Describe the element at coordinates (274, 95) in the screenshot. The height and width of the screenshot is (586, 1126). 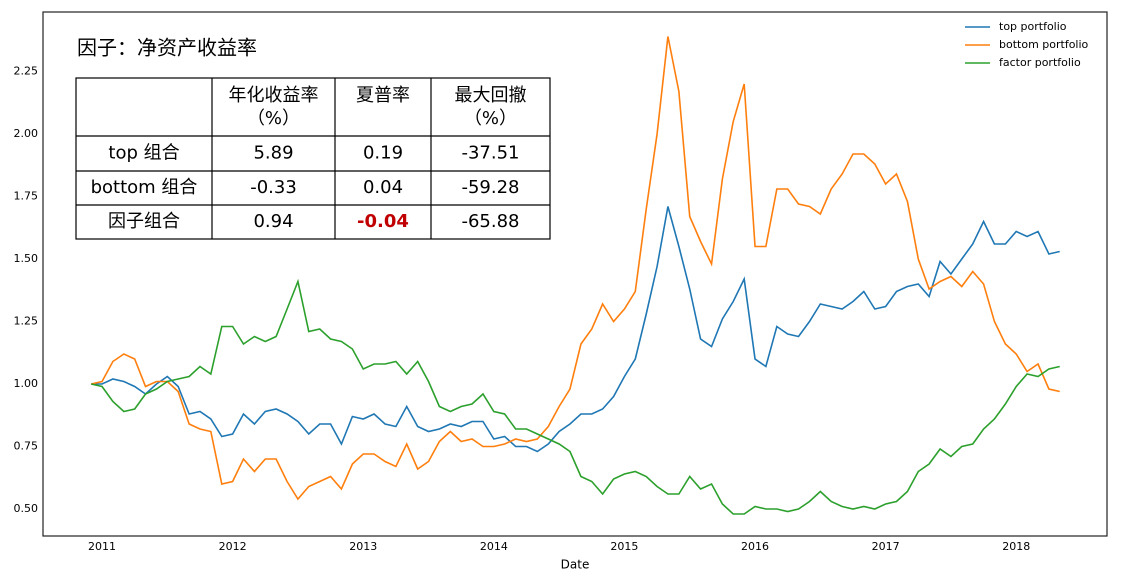
I see `table-header: 年化收益率` at that location.